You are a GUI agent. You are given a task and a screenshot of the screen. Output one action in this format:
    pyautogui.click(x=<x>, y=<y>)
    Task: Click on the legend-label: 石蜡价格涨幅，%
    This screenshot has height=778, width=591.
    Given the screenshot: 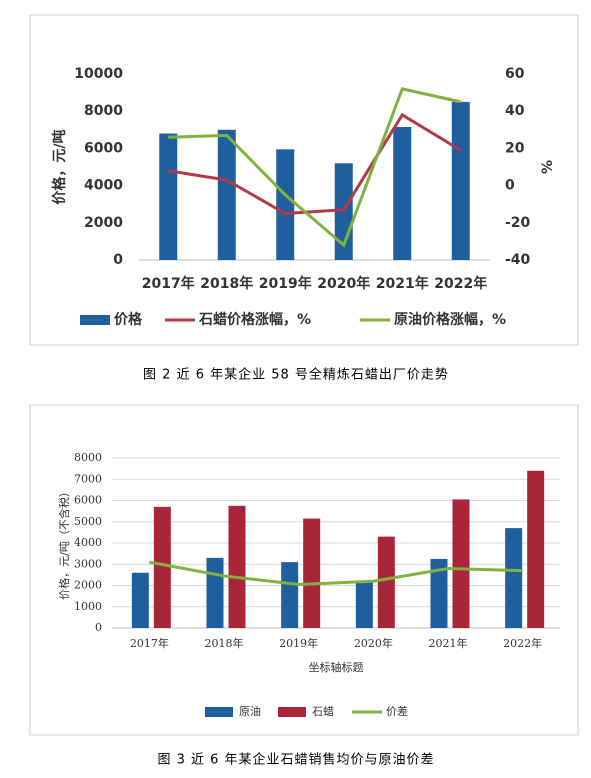 What is the action you would take?
    pyautogui.click(x=254, y=319)
    